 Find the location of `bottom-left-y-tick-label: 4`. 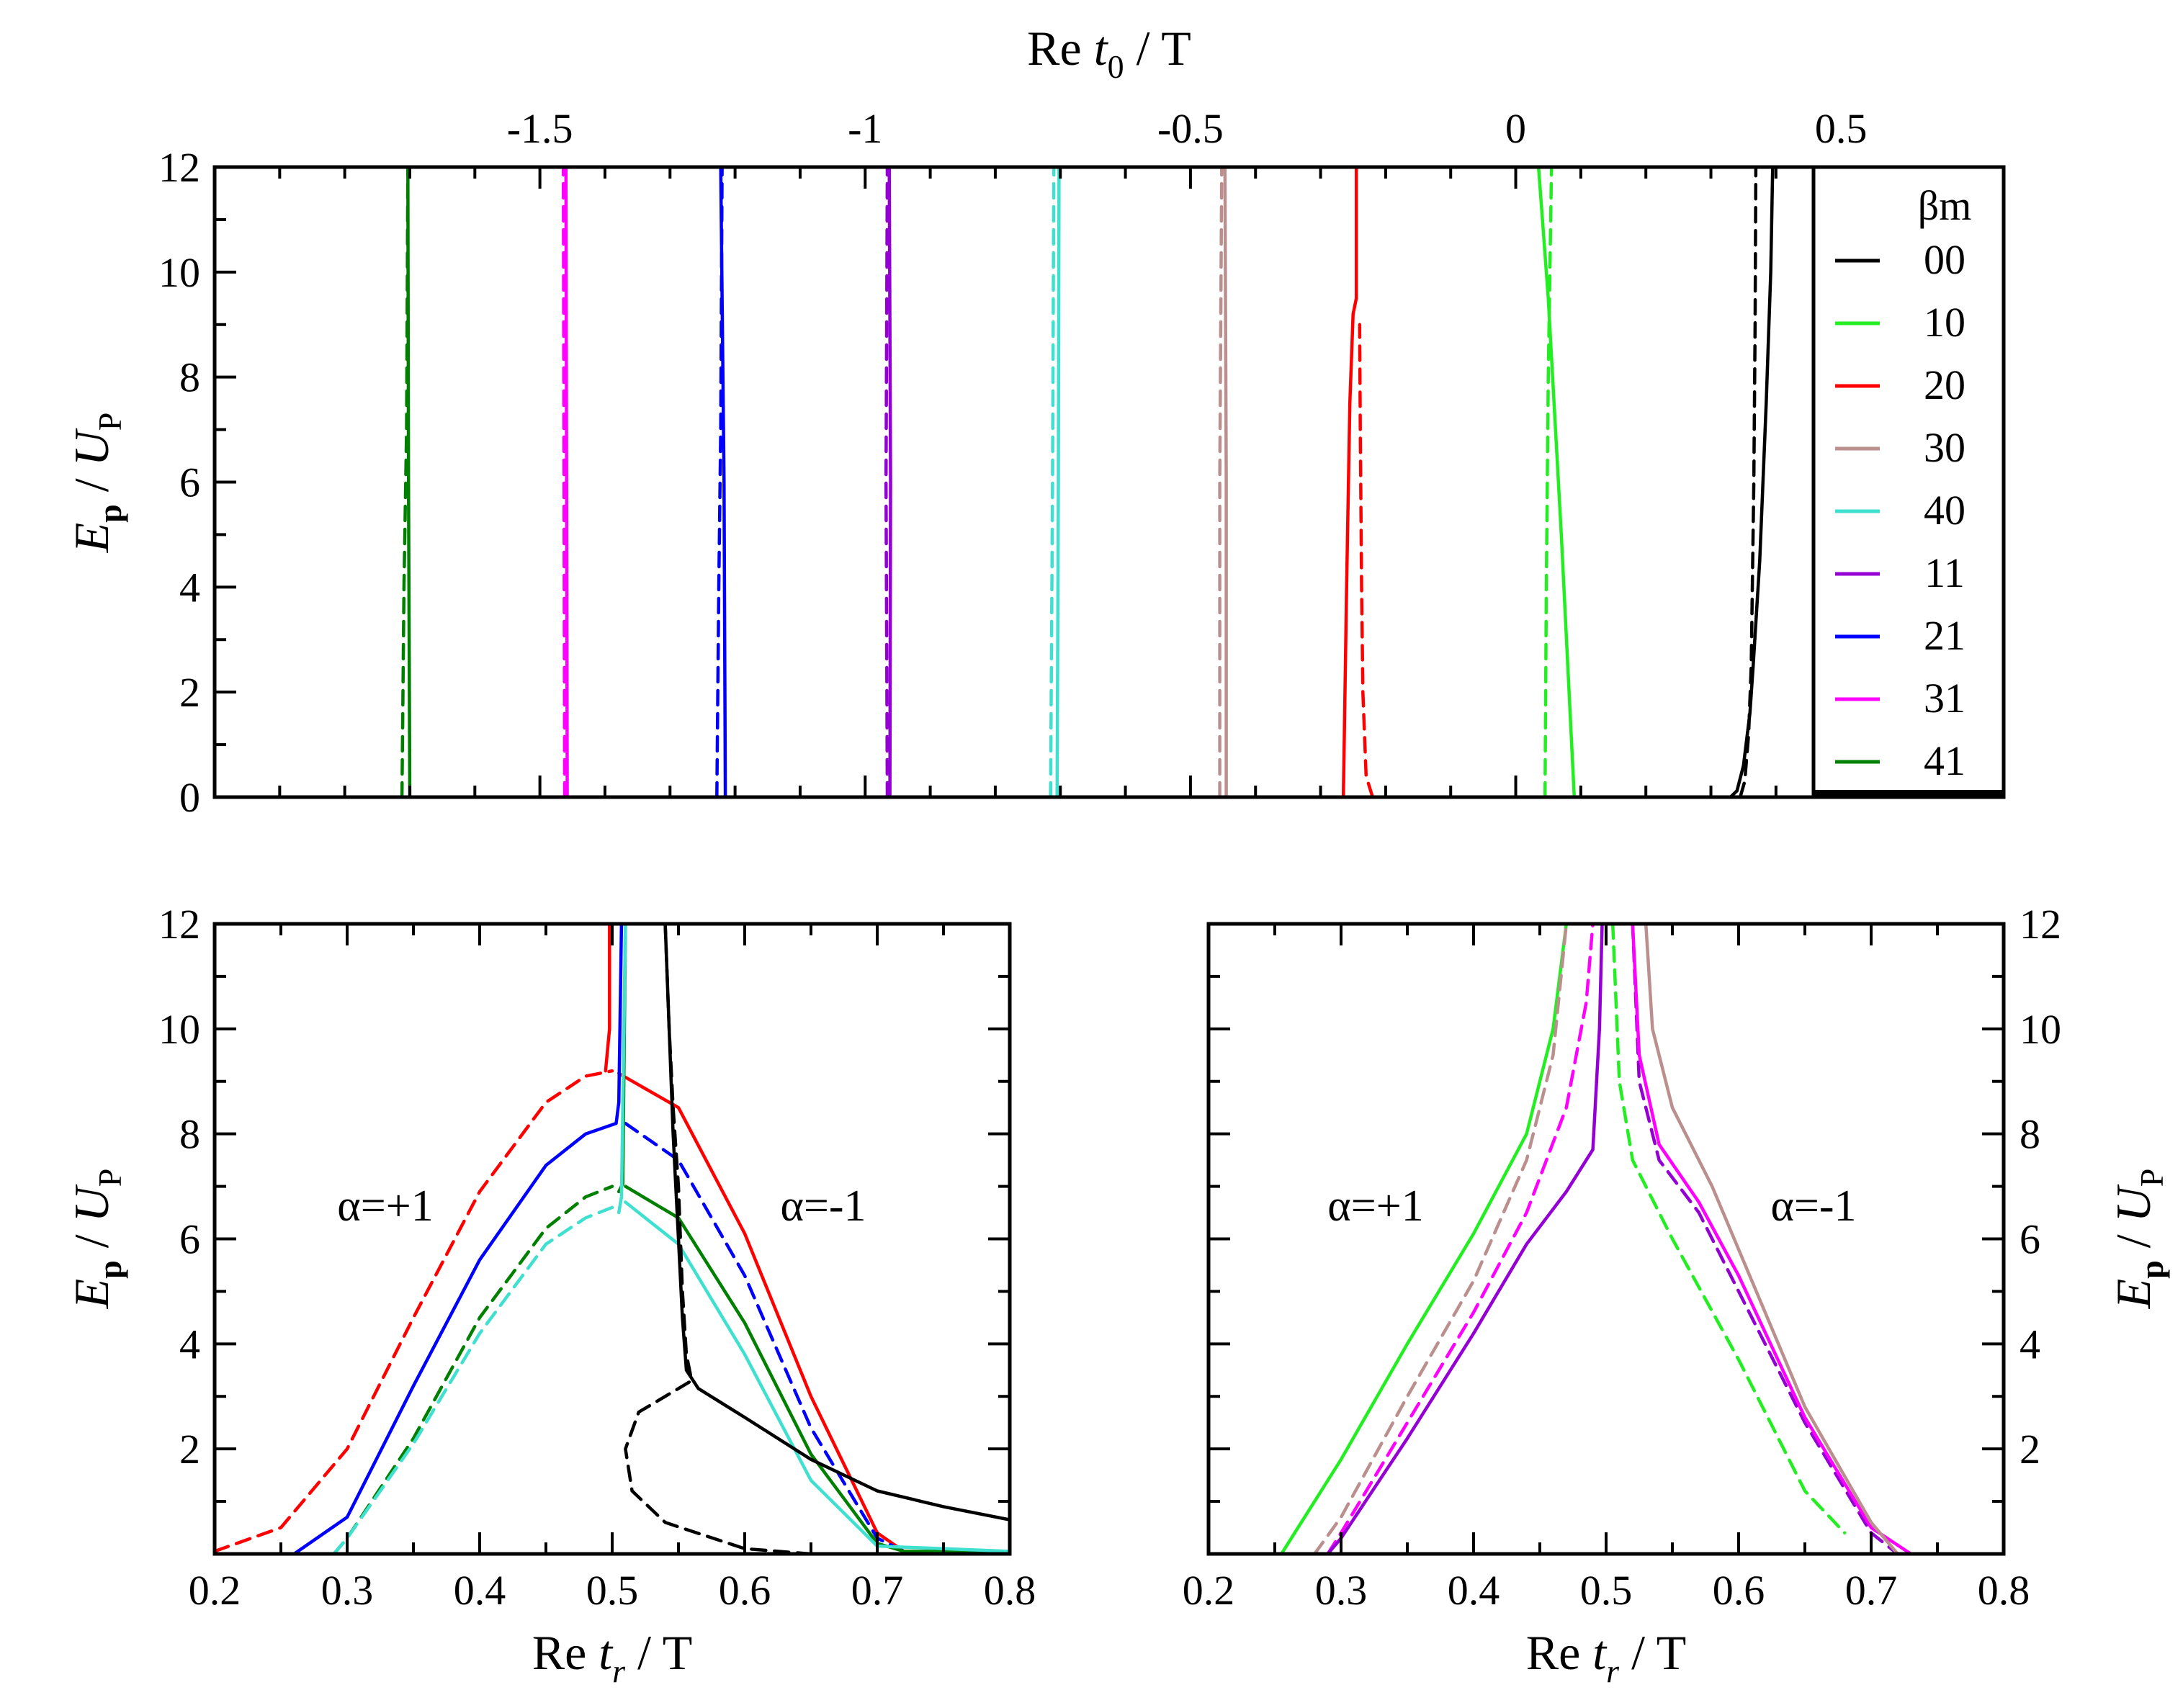

bottom-left-y-tick-label: 4 is located at coordinates (189, 1344).